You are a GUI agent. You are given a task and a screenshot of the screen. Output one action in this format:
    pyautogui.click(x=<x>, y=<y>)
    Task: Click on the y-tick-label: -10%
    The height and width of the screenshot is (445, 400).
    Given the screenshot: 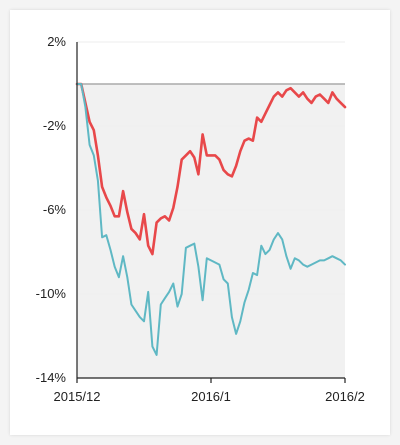 What is the action you would take?
    pyautogui.click(x=51, y=293)
    